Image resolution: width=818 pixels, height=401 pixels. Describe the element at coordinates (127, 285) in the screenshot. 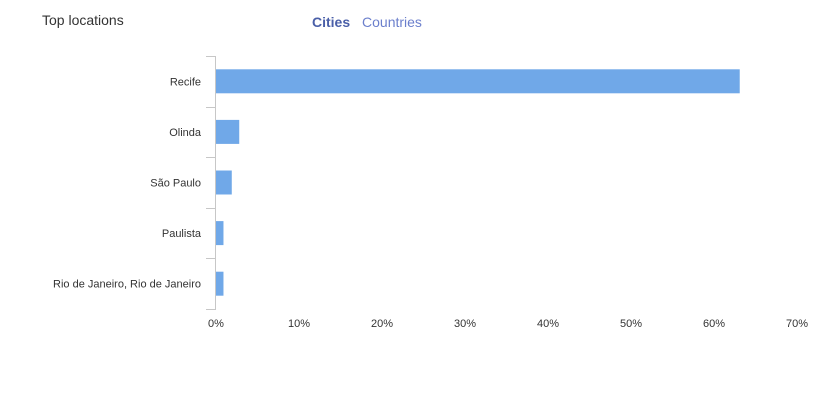

I see `category-label: Rio de Janeiro, Rio de Janeiro` at that location.